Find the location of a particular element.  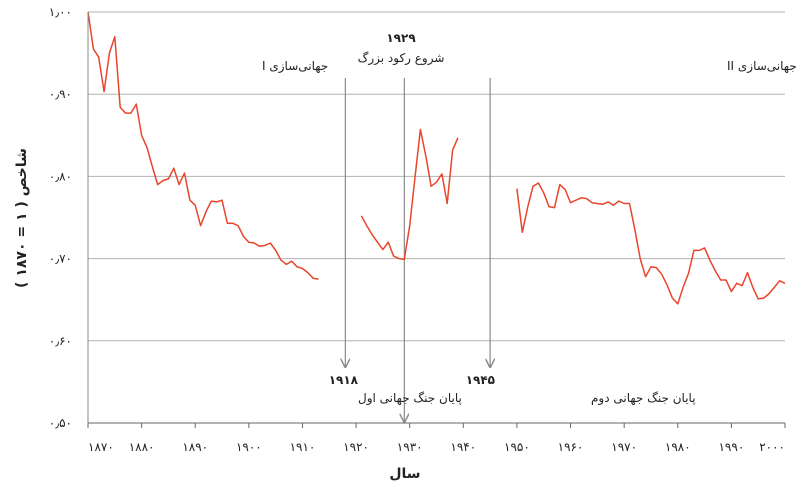

y-tick-labels: ۰٫۵۰ ۰٫۶۰ ۰٫۷۰ ۰٫۸۰ ۰٫۹۰ ۱٫۰۰ is located at coordinates (60, 217).